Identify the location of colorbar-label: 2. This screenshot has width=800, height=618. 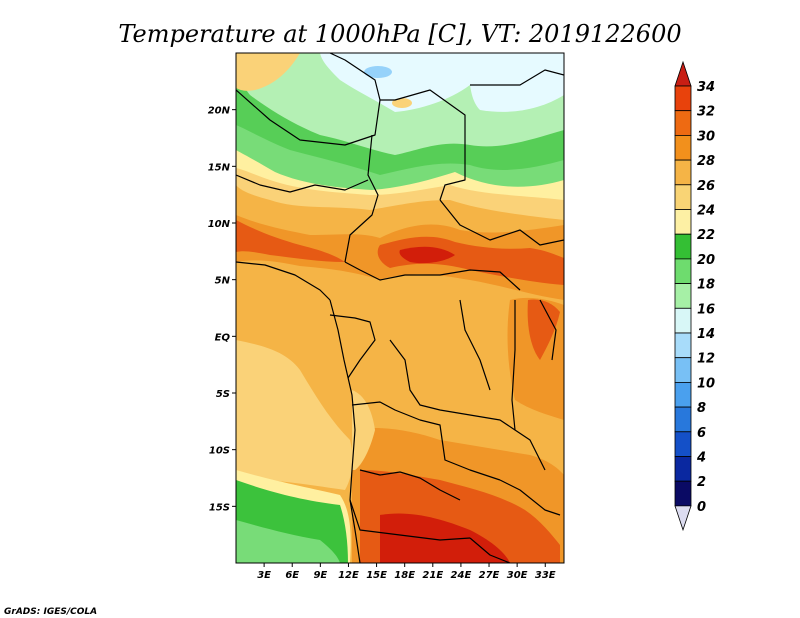
(701, 482).